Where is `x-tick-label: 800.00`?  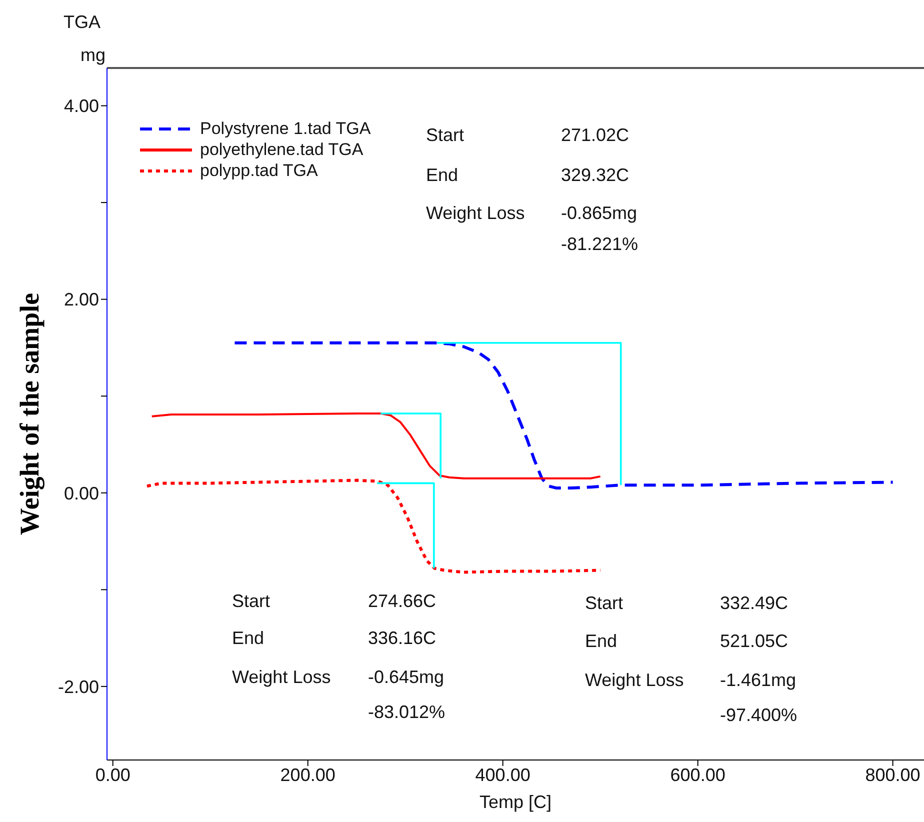
x-tick-label: 800.00 is located at coordinates (892, 774).